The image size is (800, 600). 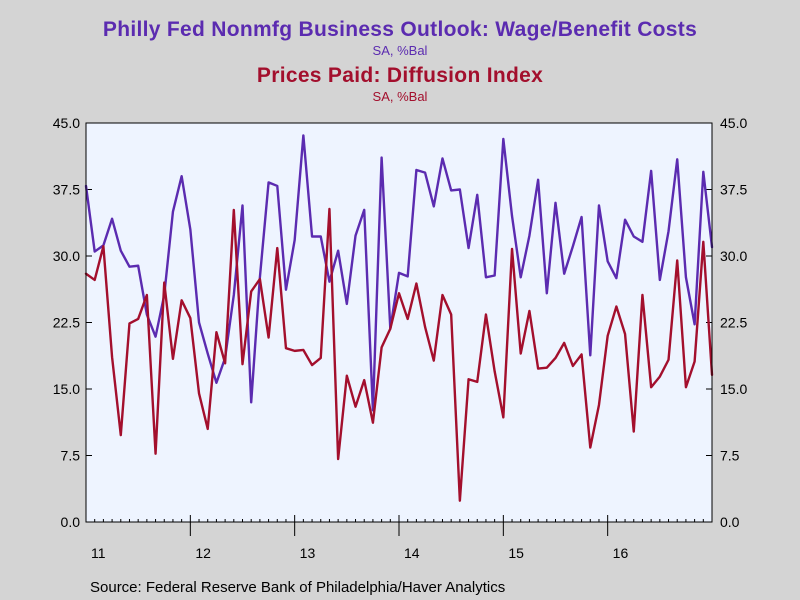 What do you see at coordinates (400, 75) in the screenshot?
I see `chart-title-series2: Prices Paid: Diffusion Index` at bounding box center [400, 75].